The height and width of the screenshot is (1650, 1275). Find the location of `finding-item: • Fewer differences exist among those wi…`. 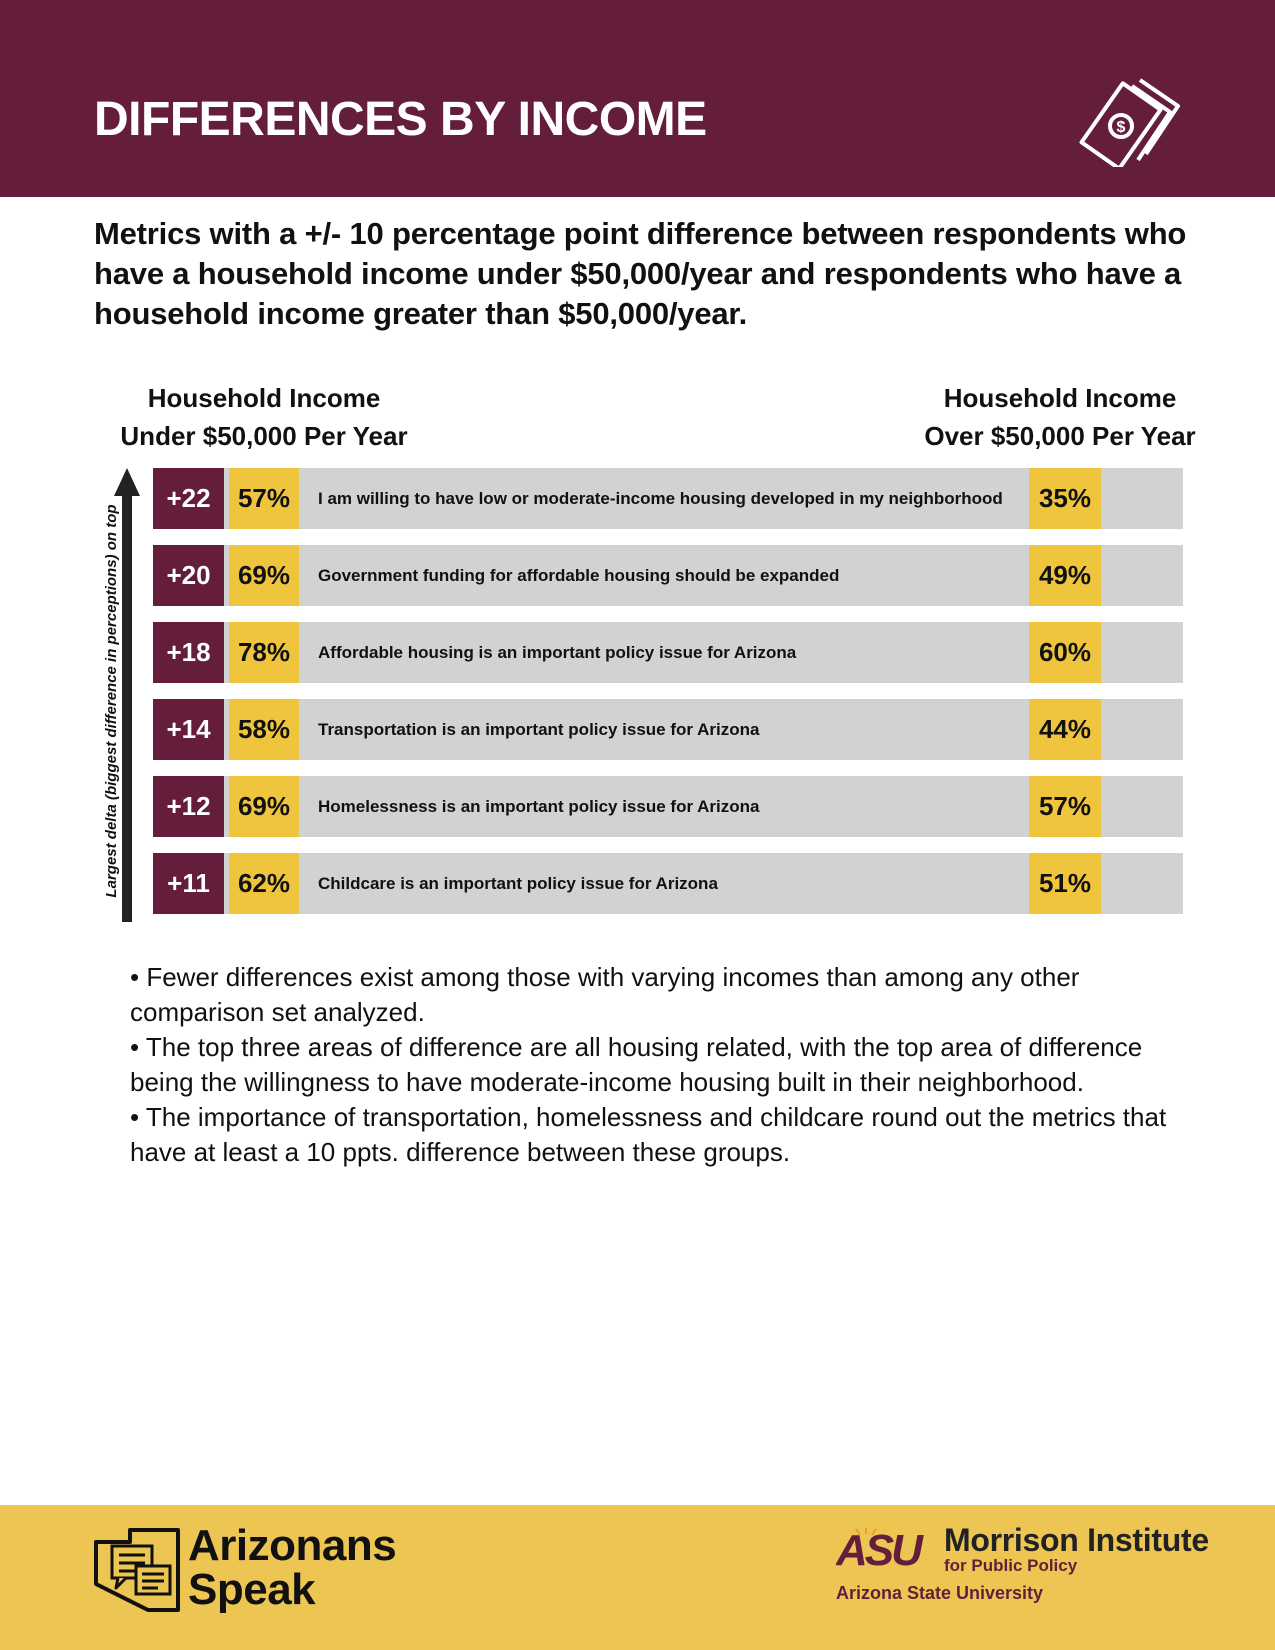

finding-item: • Fewer differences exist among those wi… is located at coordinates (605, 994).